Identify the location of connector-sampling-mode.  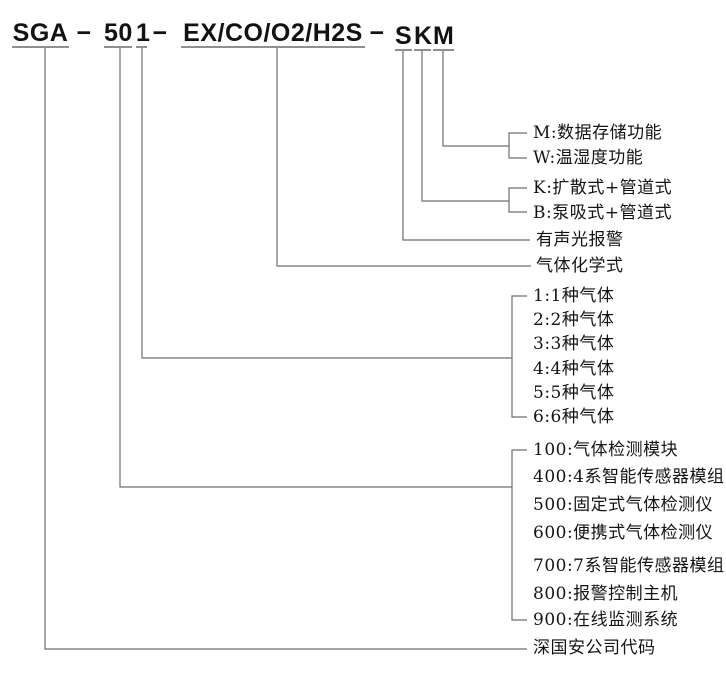
(465, 126).